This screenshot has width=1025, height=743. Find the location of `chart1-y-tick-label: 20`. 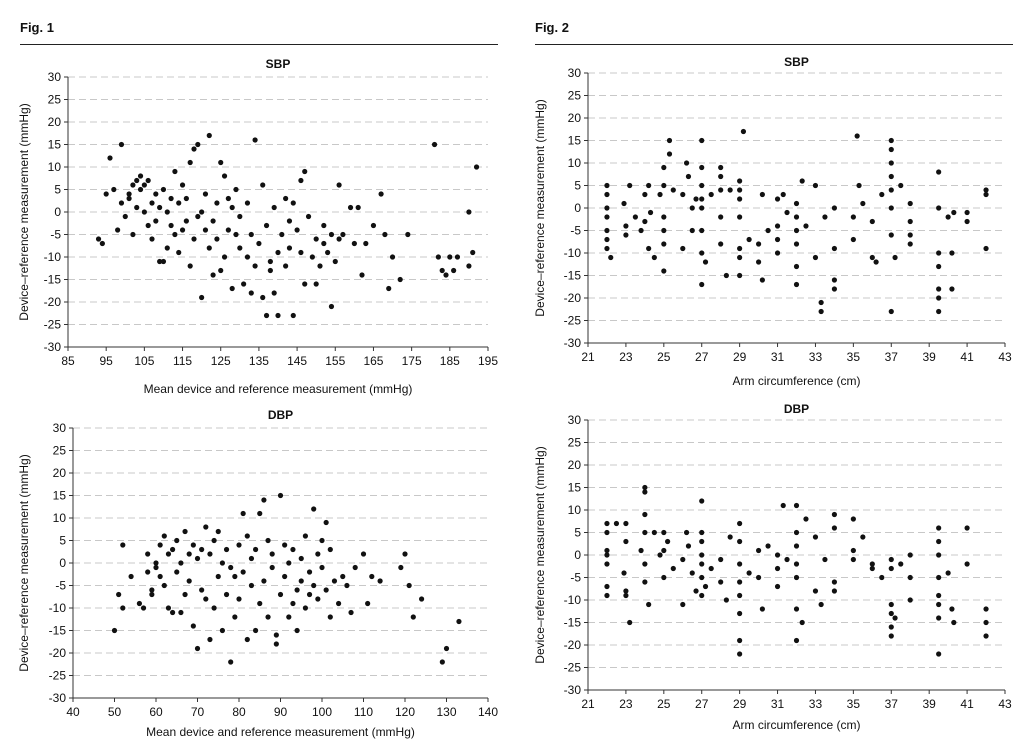

chart1-y-tick-label: 20 is located at coordinates (55, 122).